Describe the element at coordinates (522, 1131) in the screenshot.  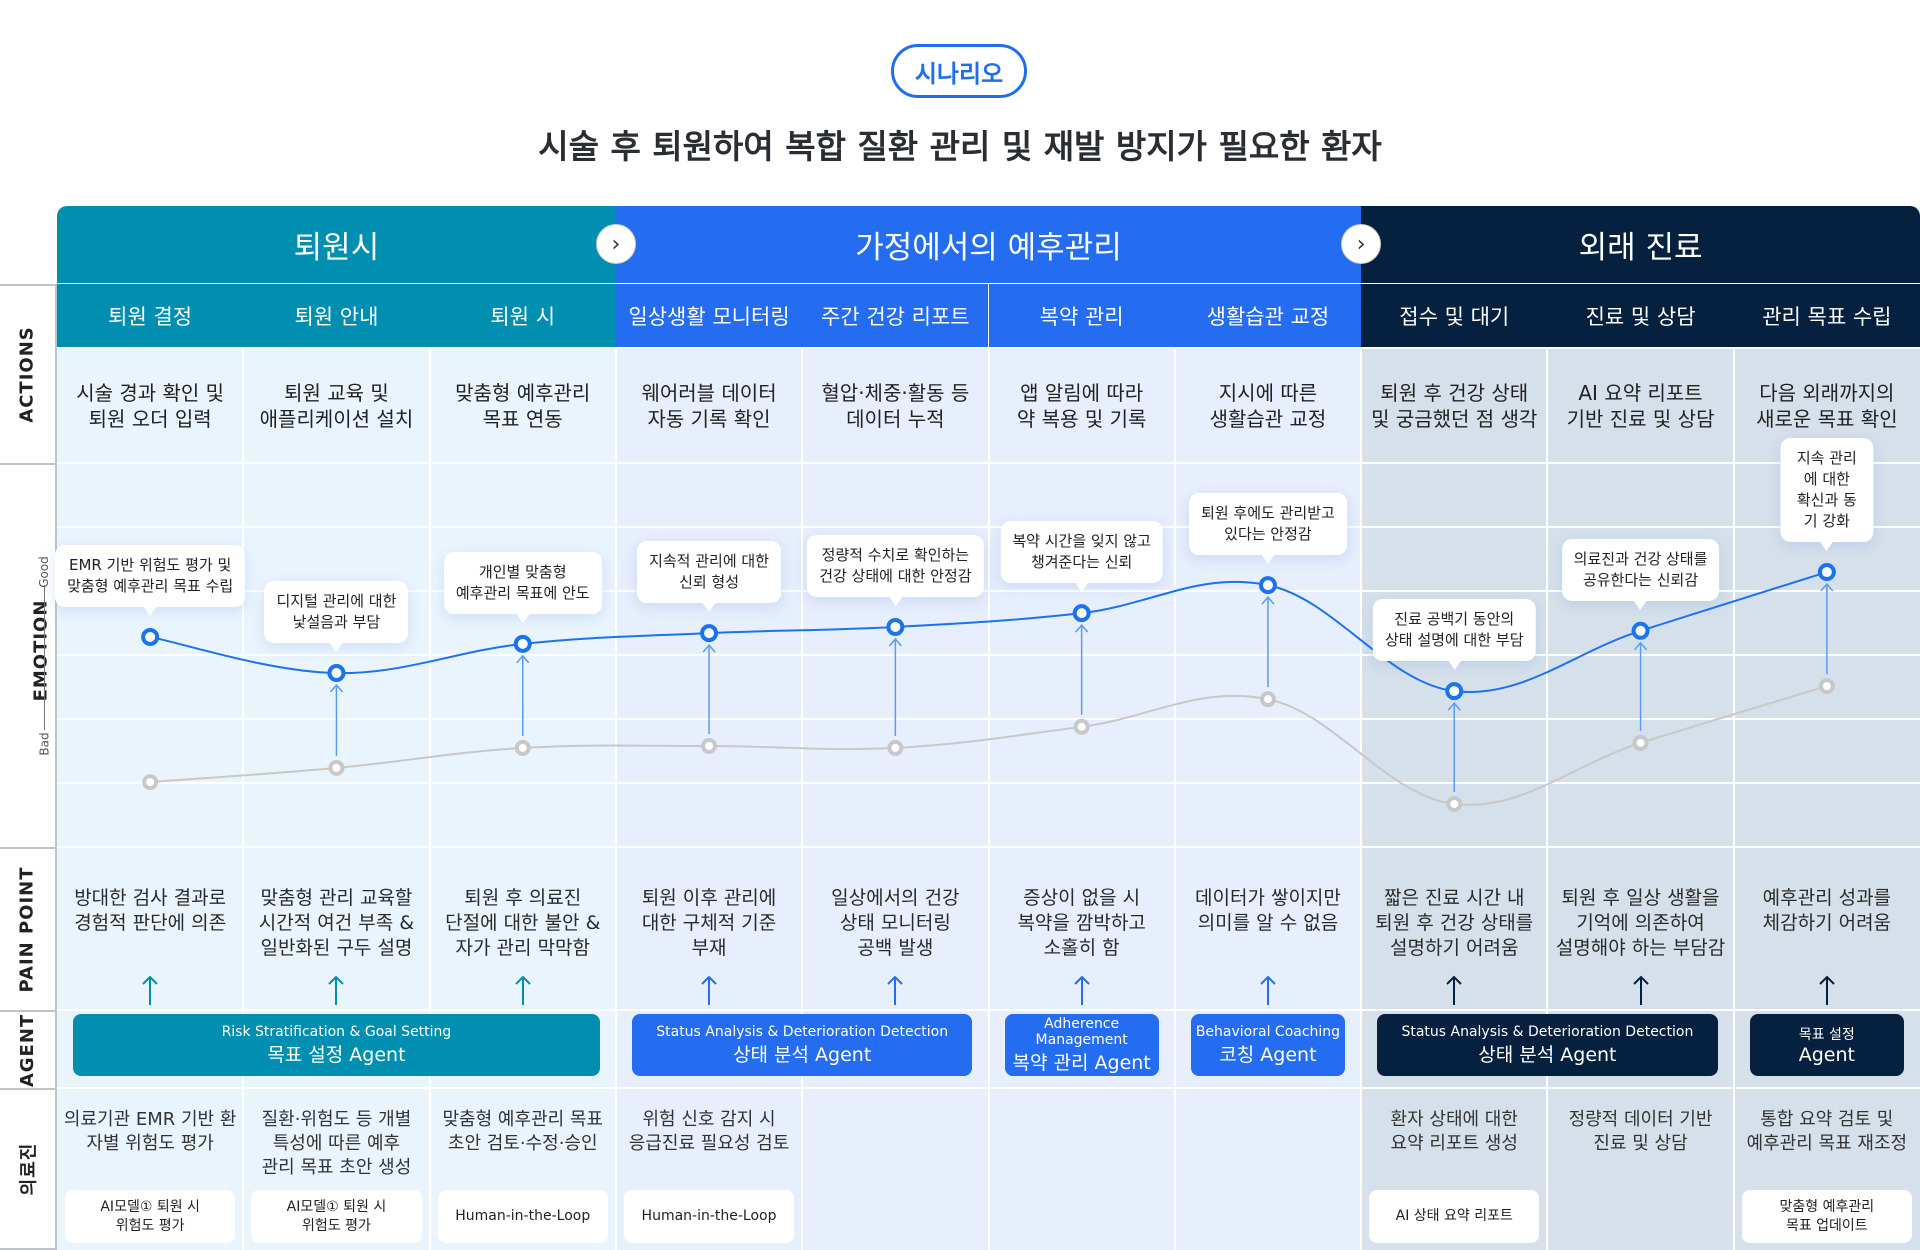
I see `medical-staff-text: 맞춤형 예후관리 목표 초안 검토·수정·승인` at that location.